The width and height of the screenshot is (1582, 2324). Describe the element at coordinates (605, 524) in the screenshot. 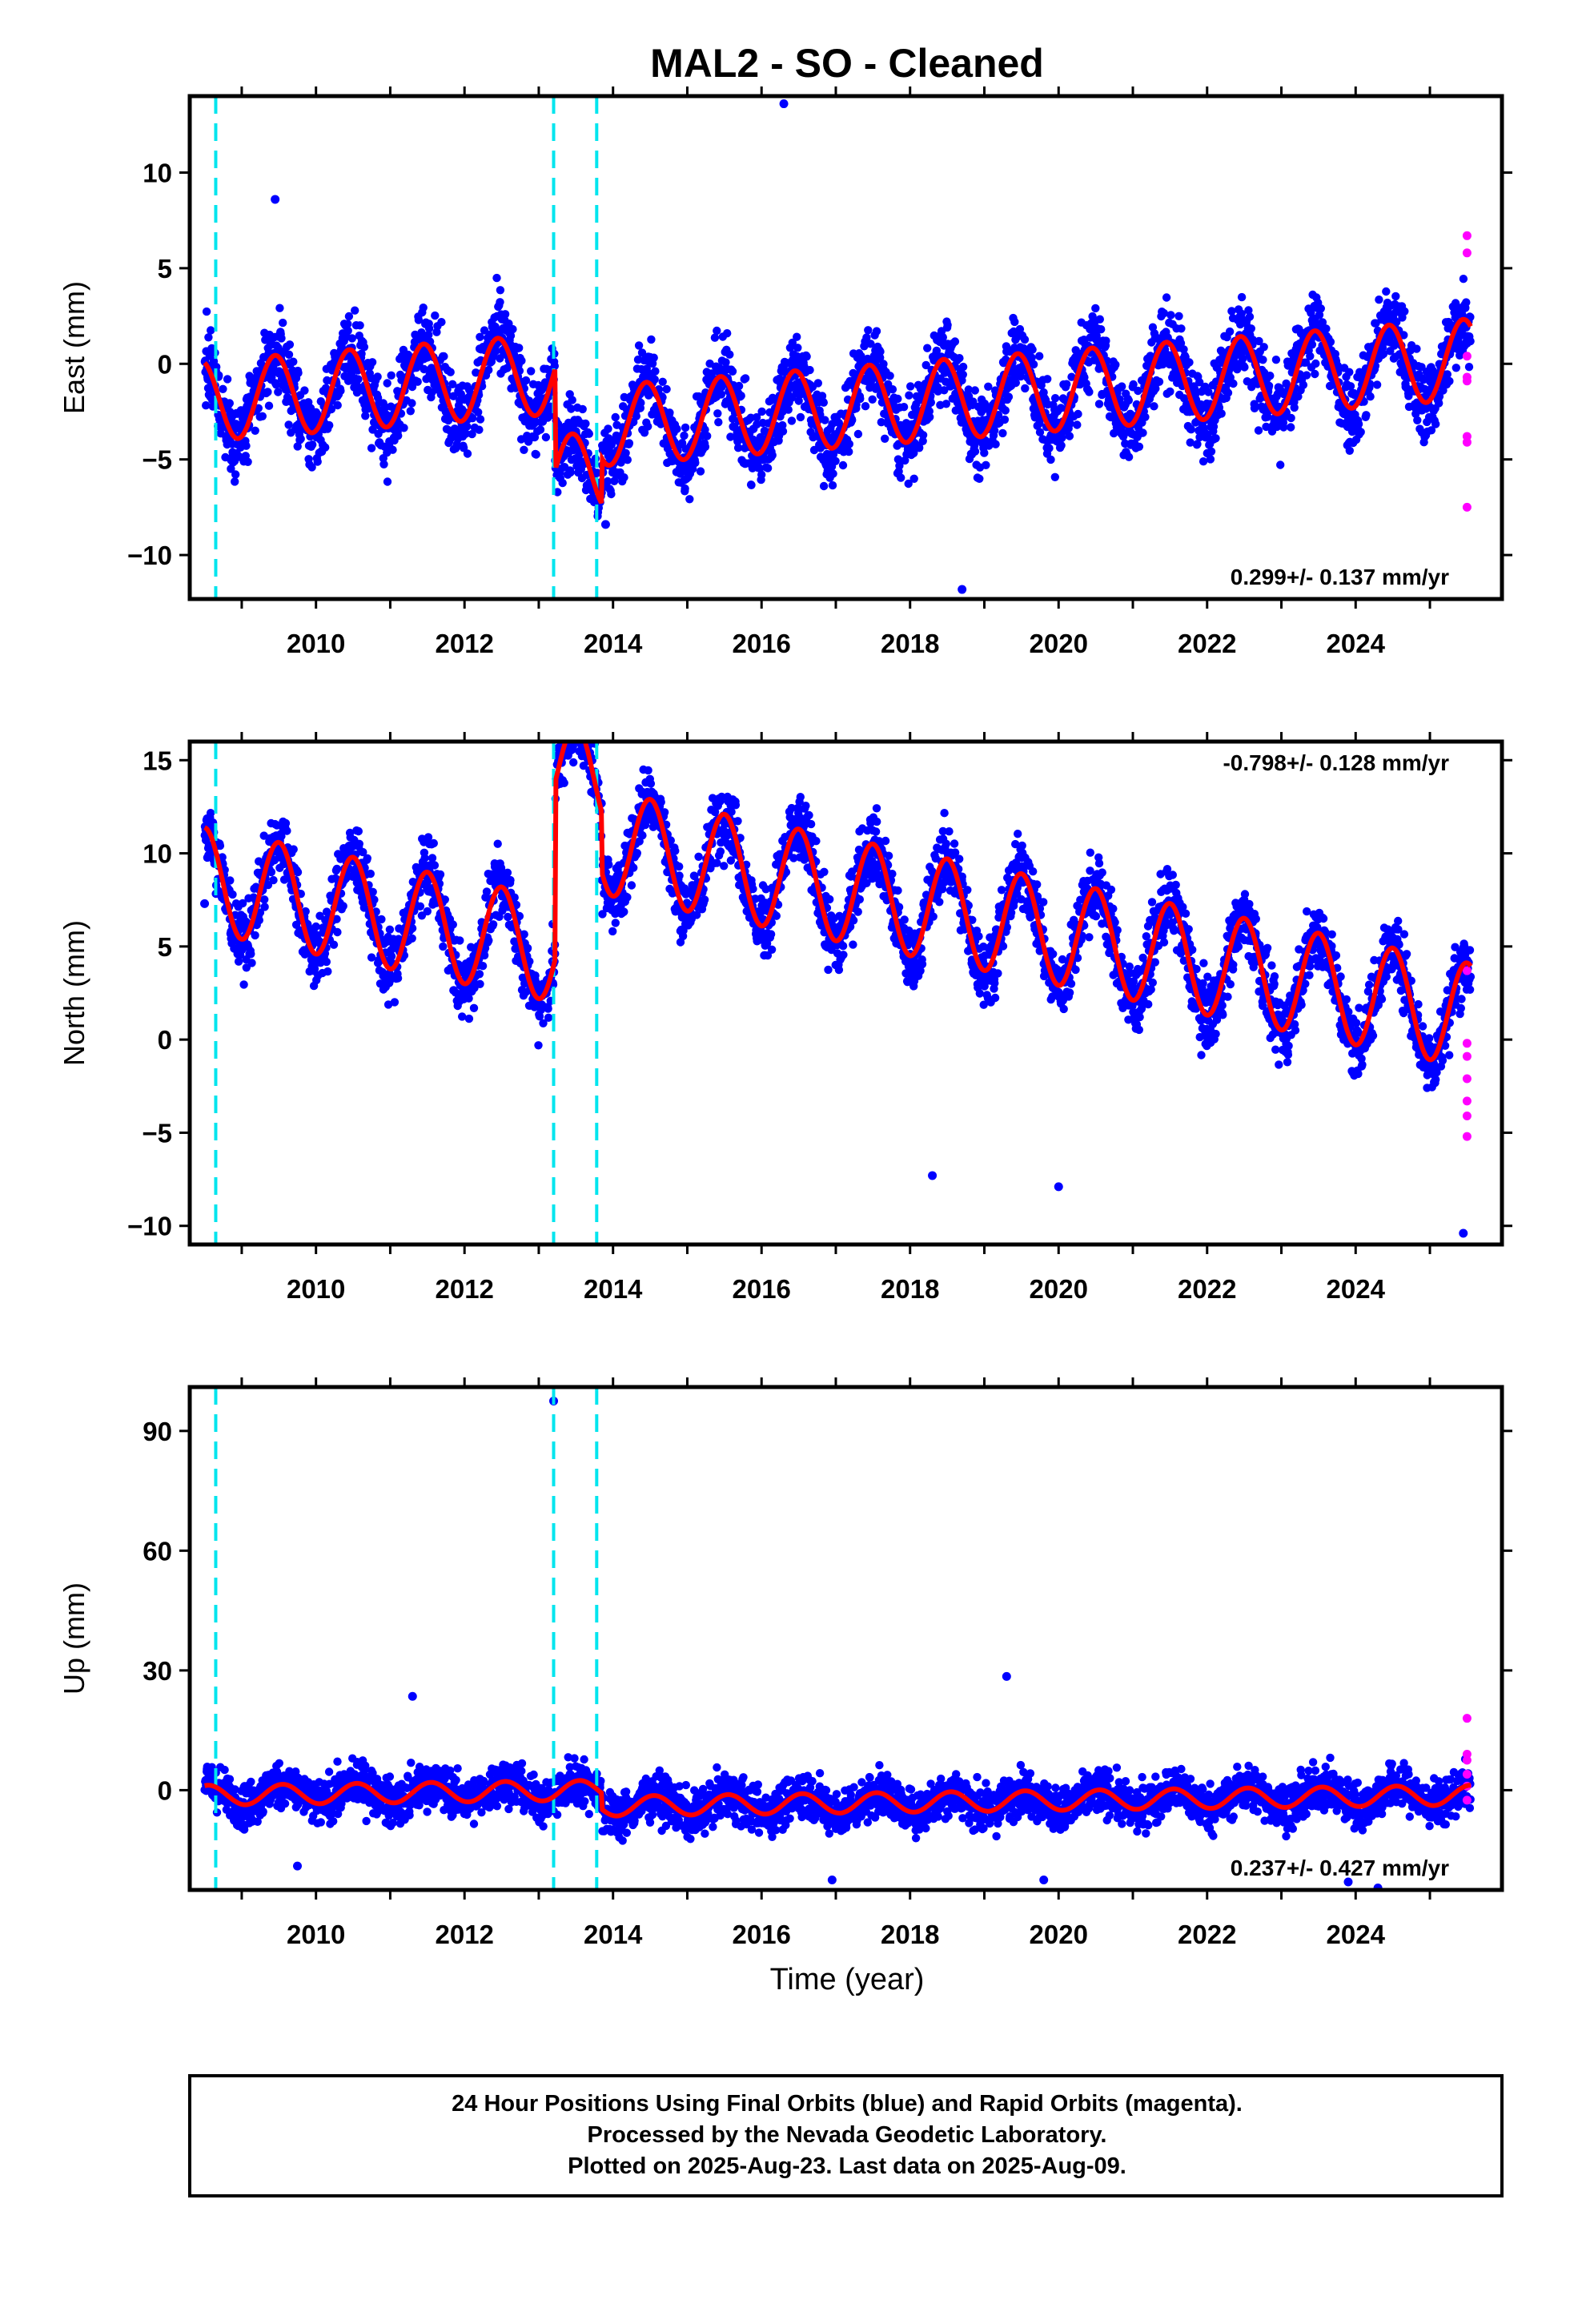

I see `outlier-point` at that location.